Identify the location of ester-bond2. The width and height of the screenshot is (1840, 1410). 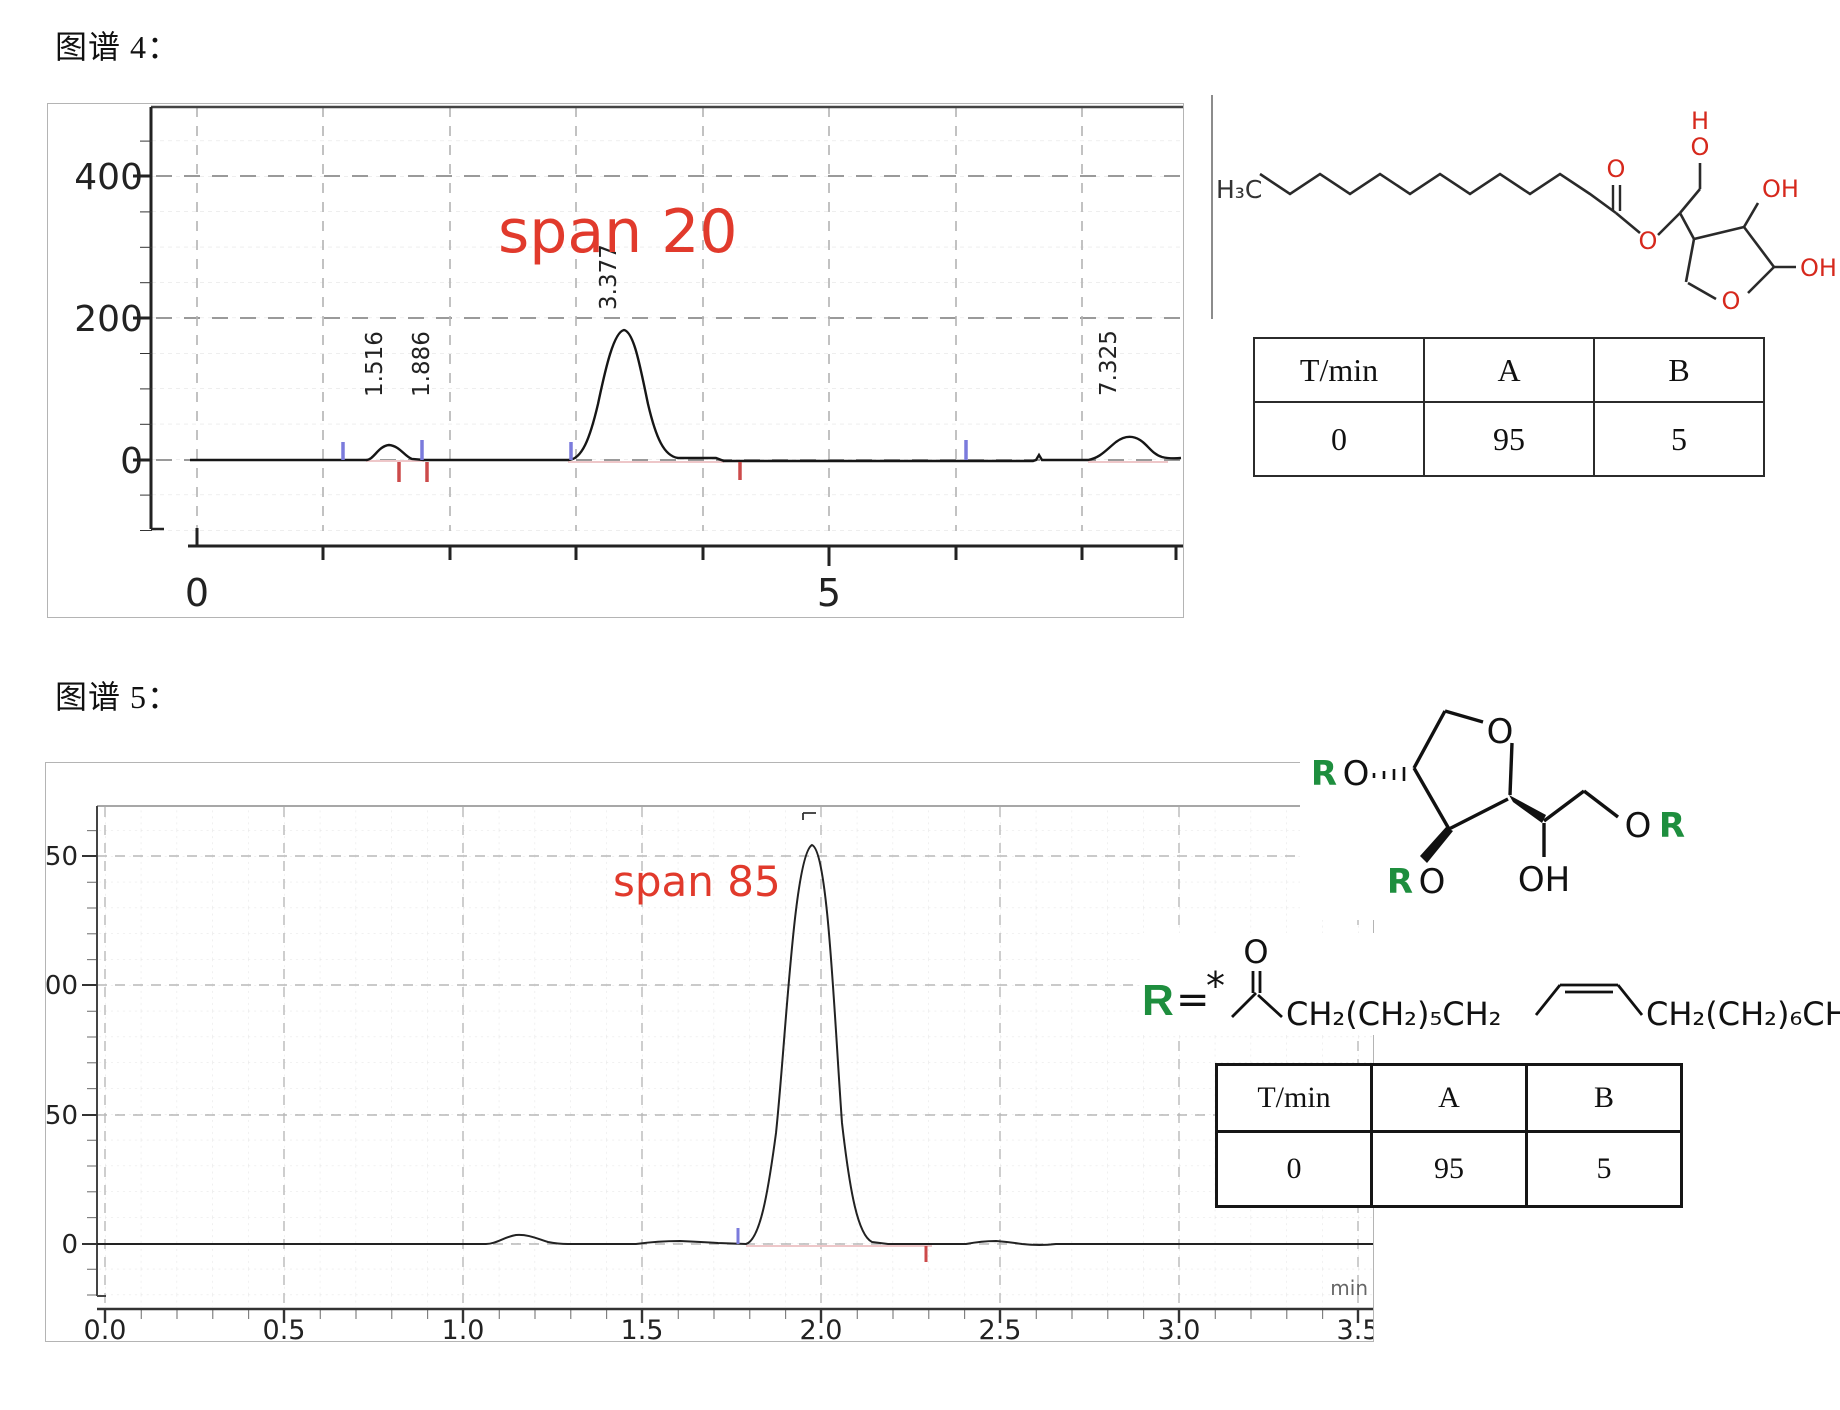
(1669, 224).